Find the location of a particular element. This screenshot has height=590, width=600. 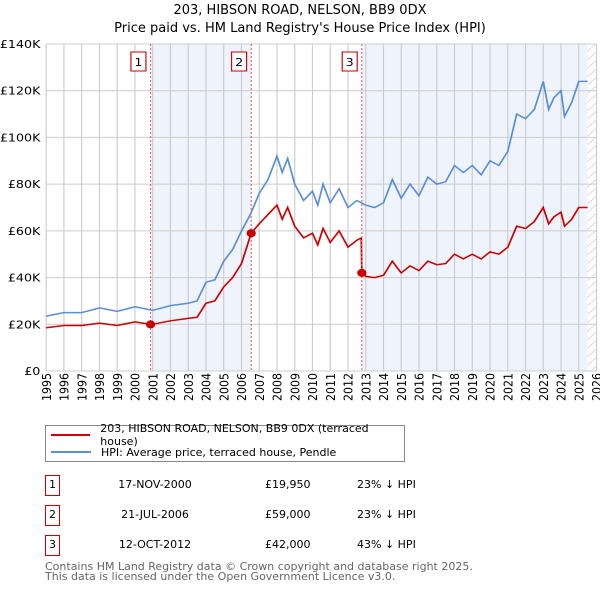

x-tick-label: 2004 is located at coordinates (206, 387).